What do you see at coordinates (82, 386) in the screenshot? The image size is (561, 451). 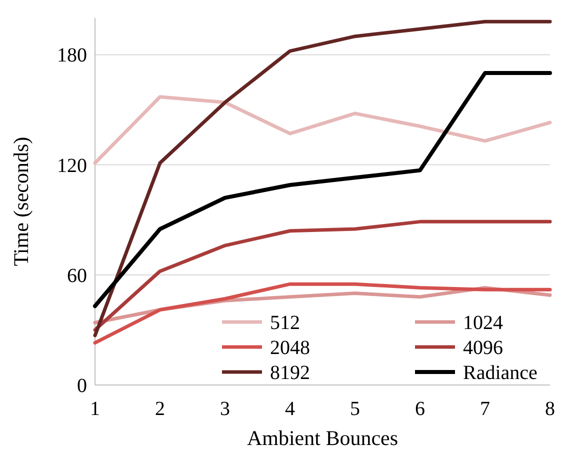 I see `y-tick-label: 0` at bounding box center [82, 386].